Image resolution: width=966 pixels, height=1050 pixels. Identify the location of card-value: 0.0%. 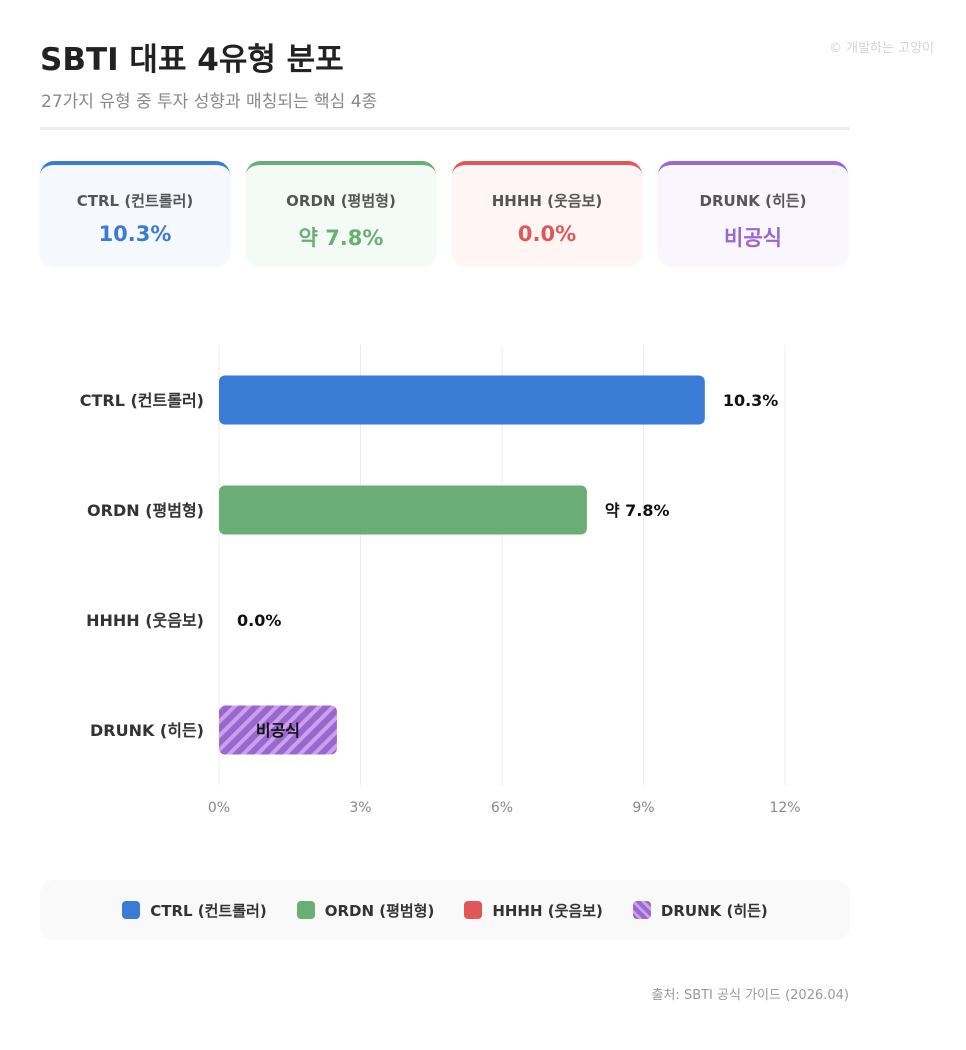
(547, 234).